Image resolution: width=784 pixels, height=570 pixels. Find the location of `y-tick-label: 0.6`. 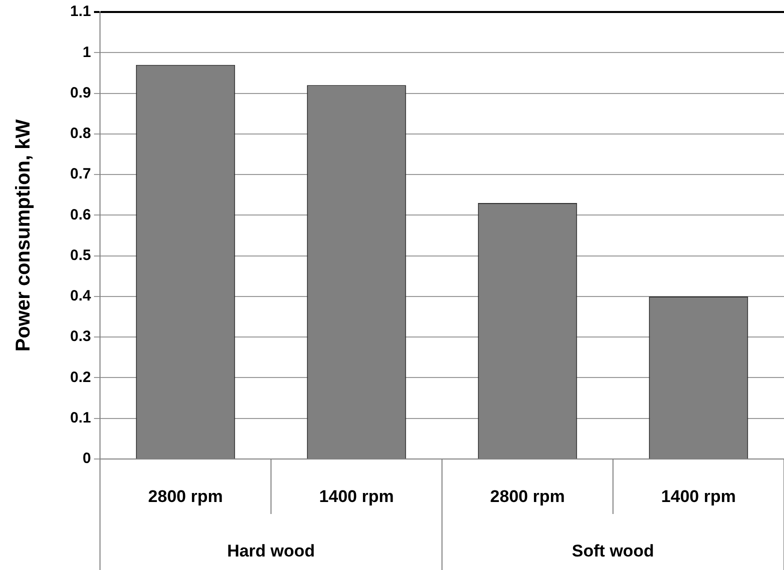

y-tick-label: 0.6 is located at coordinates (80, 215).